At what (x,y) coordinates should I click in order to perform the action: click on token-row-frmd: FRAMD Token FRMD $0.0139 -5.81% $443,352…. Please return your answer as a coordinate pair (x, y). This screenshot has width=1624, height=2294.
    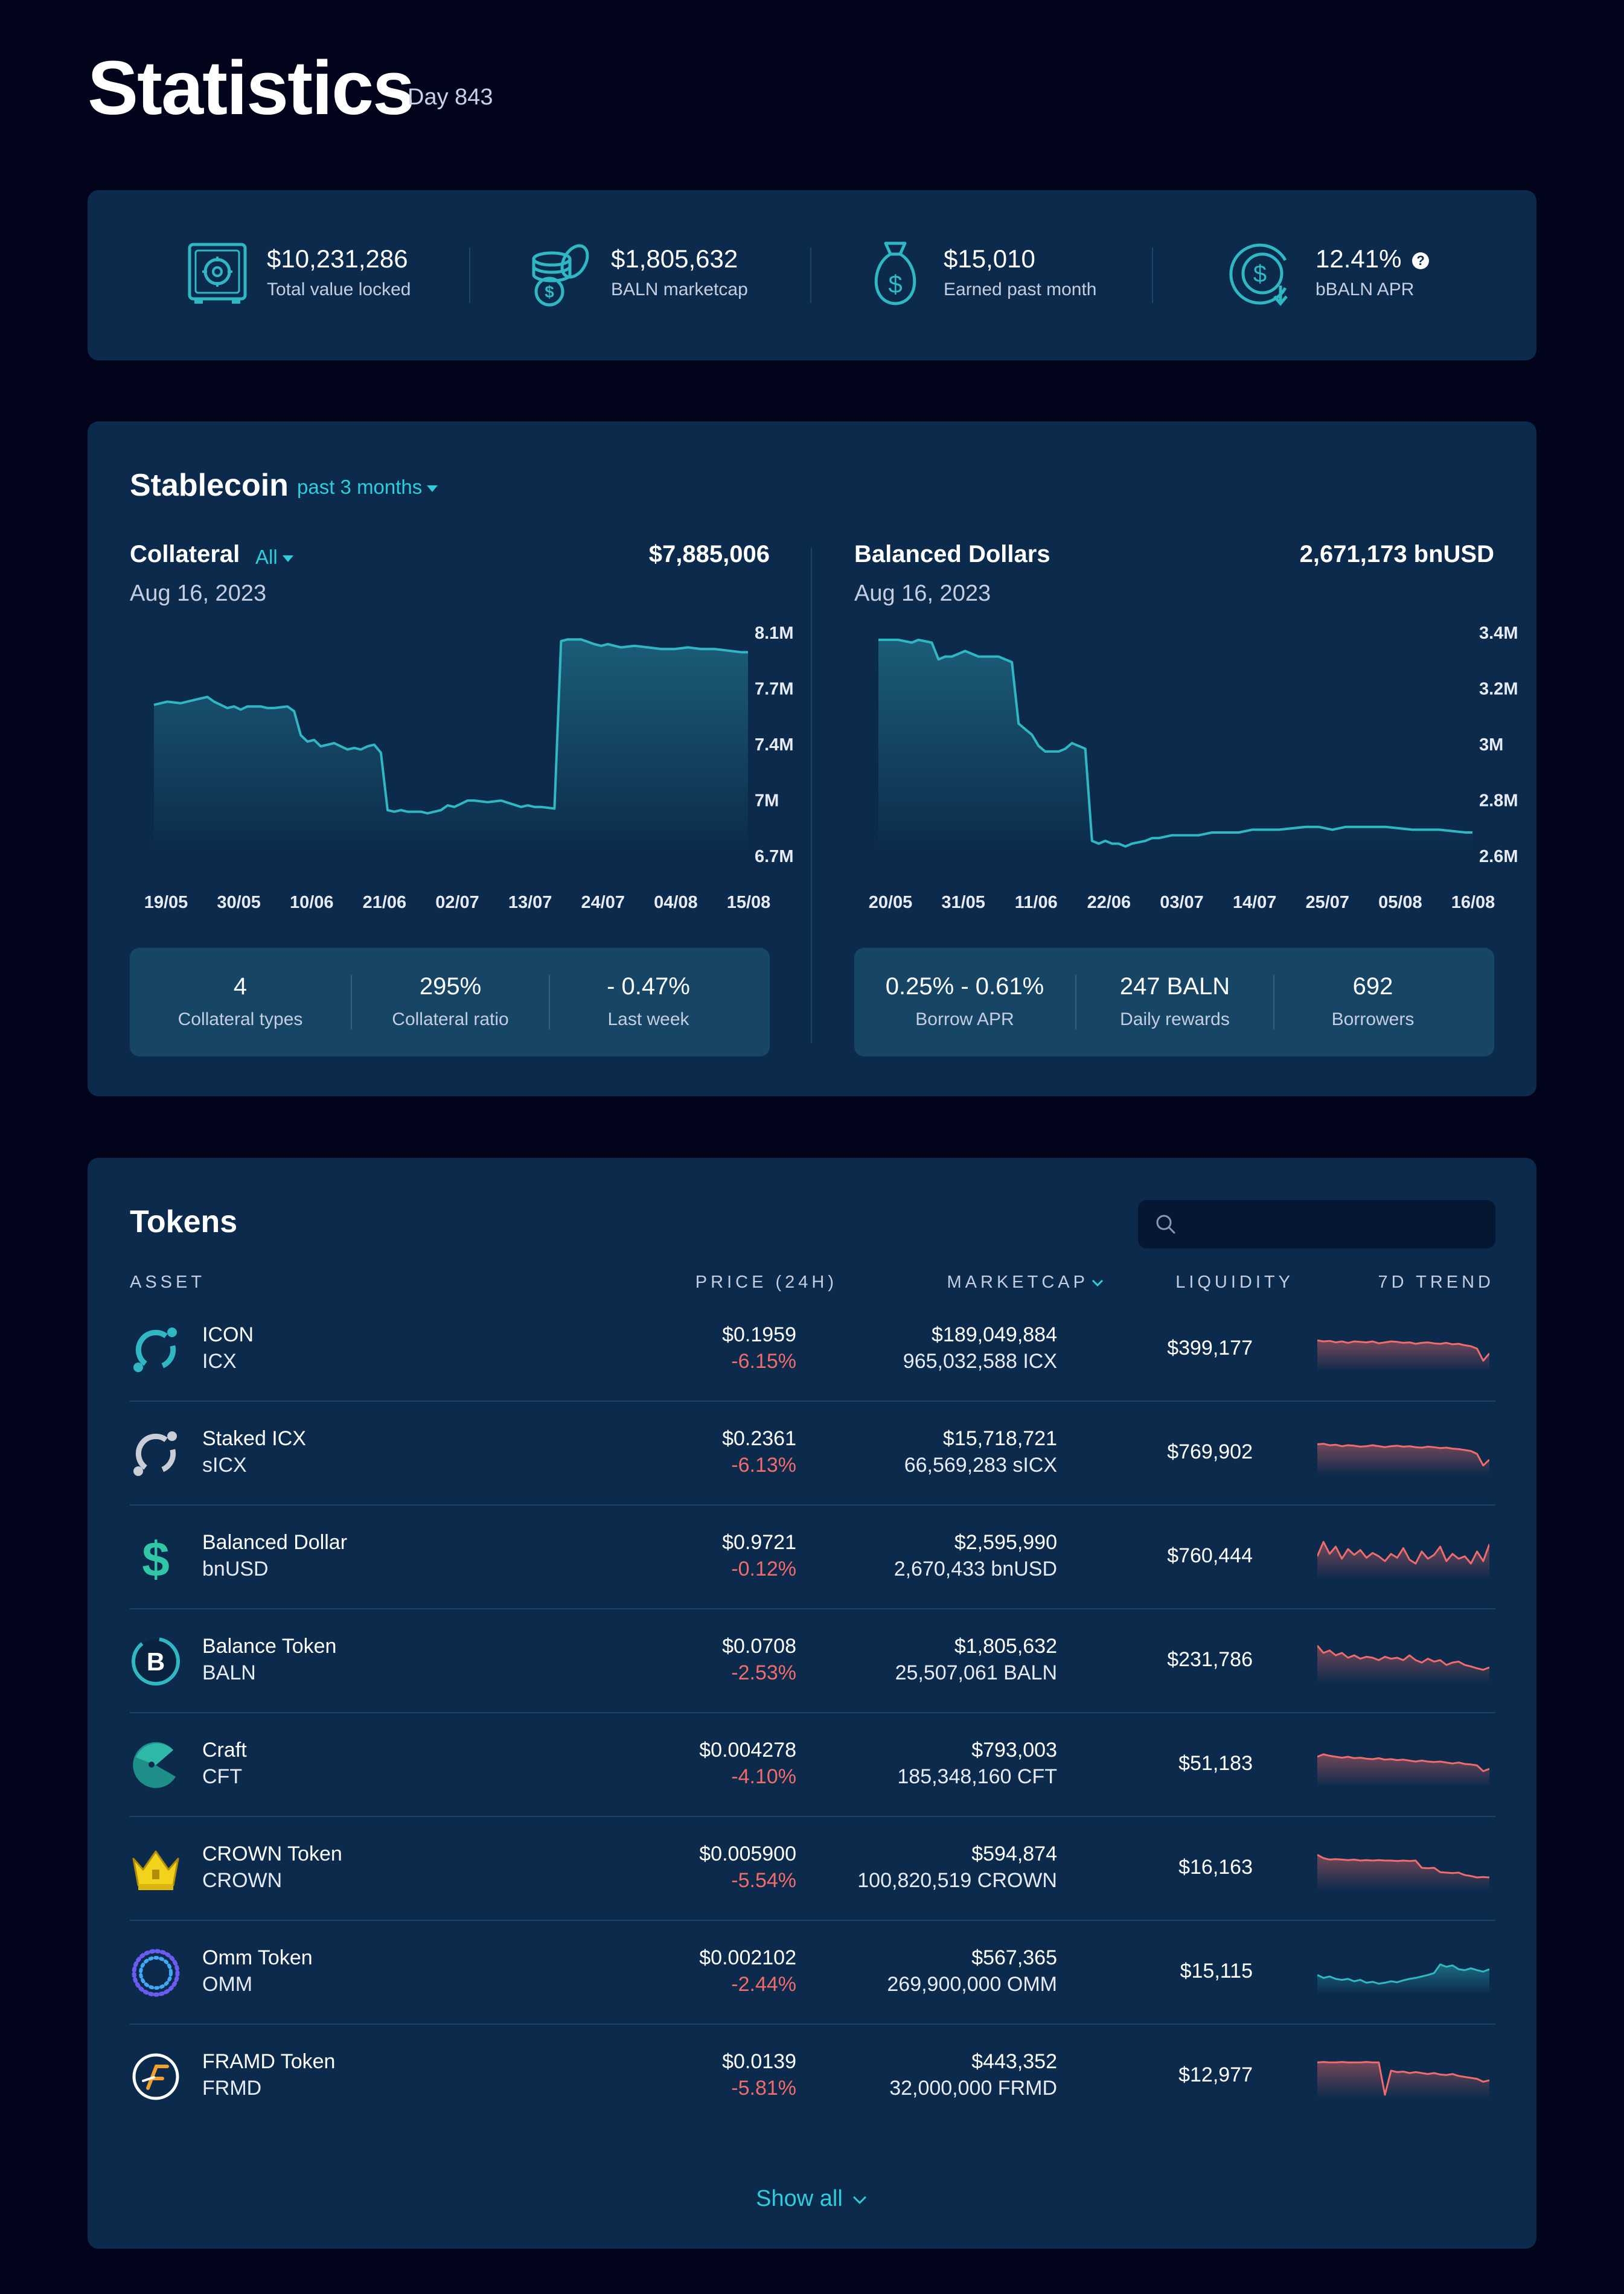
    Looking at the image, I should click on (812, 2077).